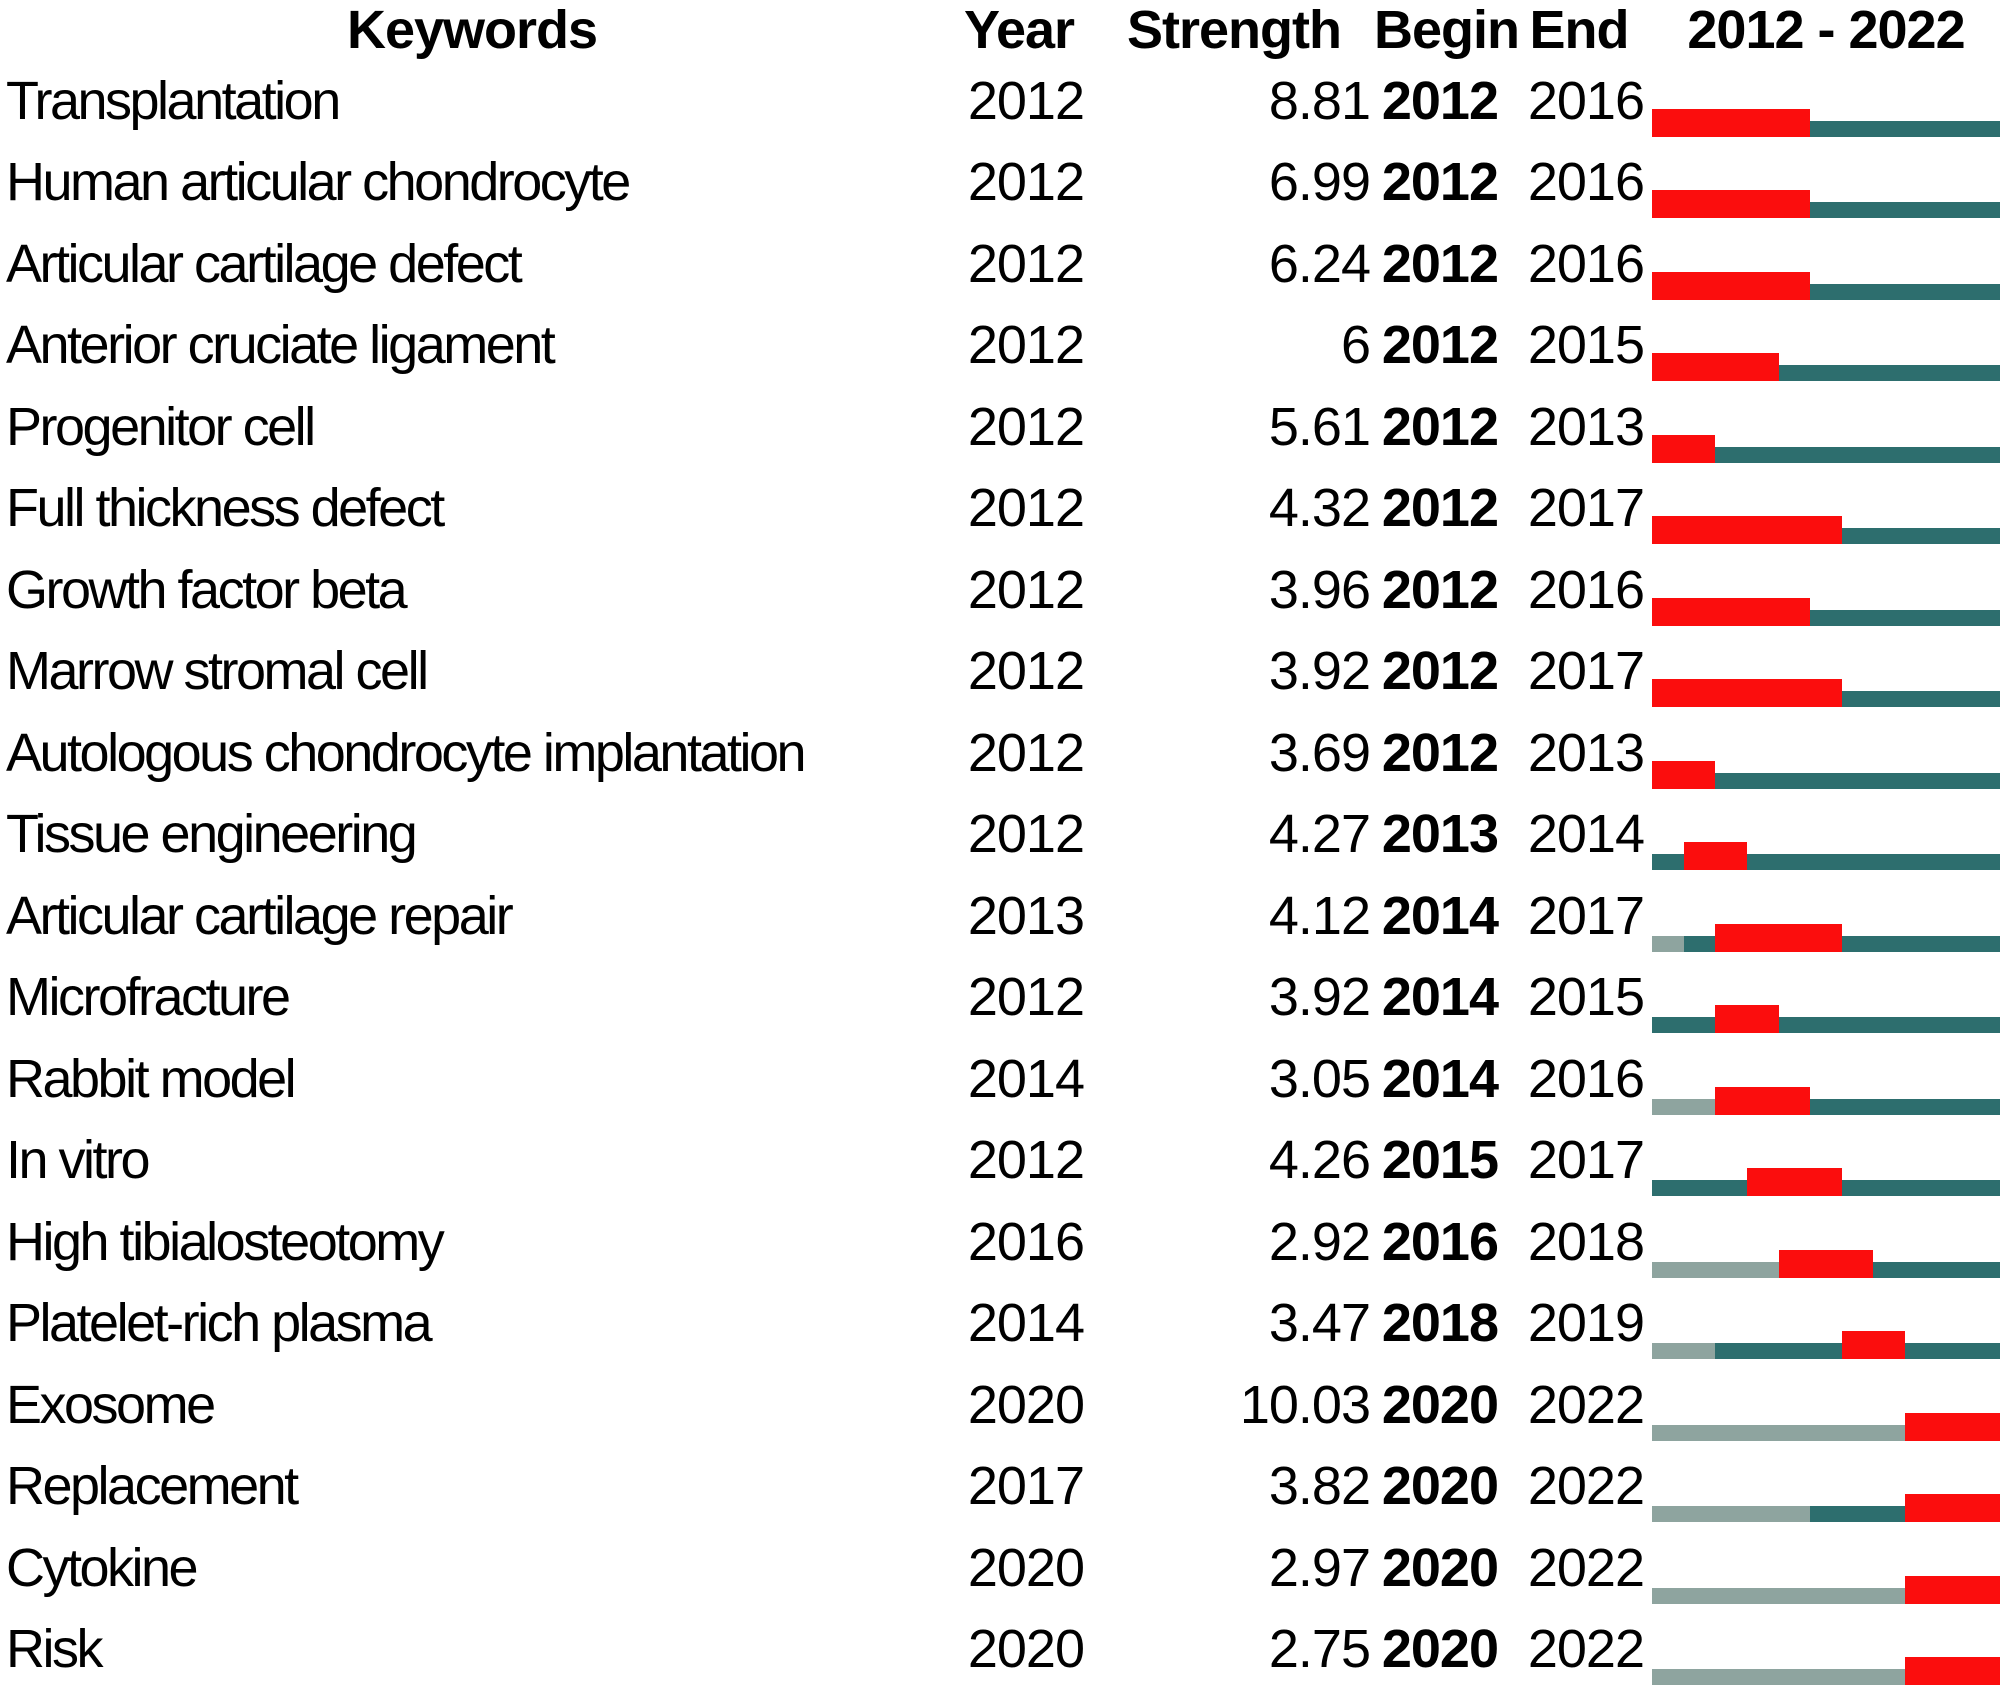 The image size is (2000, 1690). Describe the element at coordinates (161, 426) in the screenshot. I see `keyword-cell: Progenitor cell` at that location.